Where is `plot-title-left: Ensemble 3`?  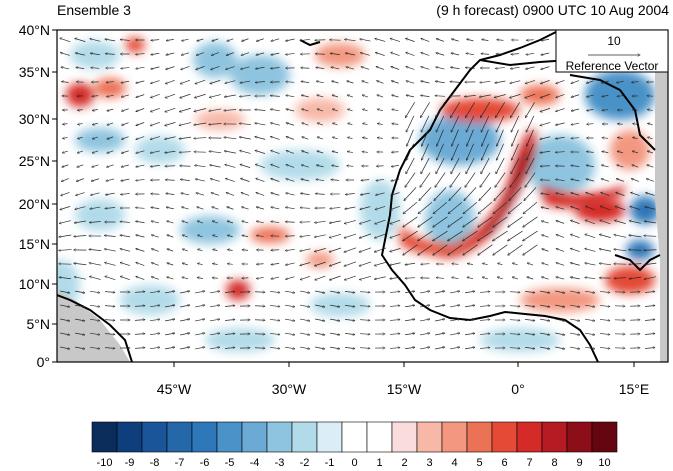
plot-title-left: Ensemble 3 is located at coordinates (94, 10).